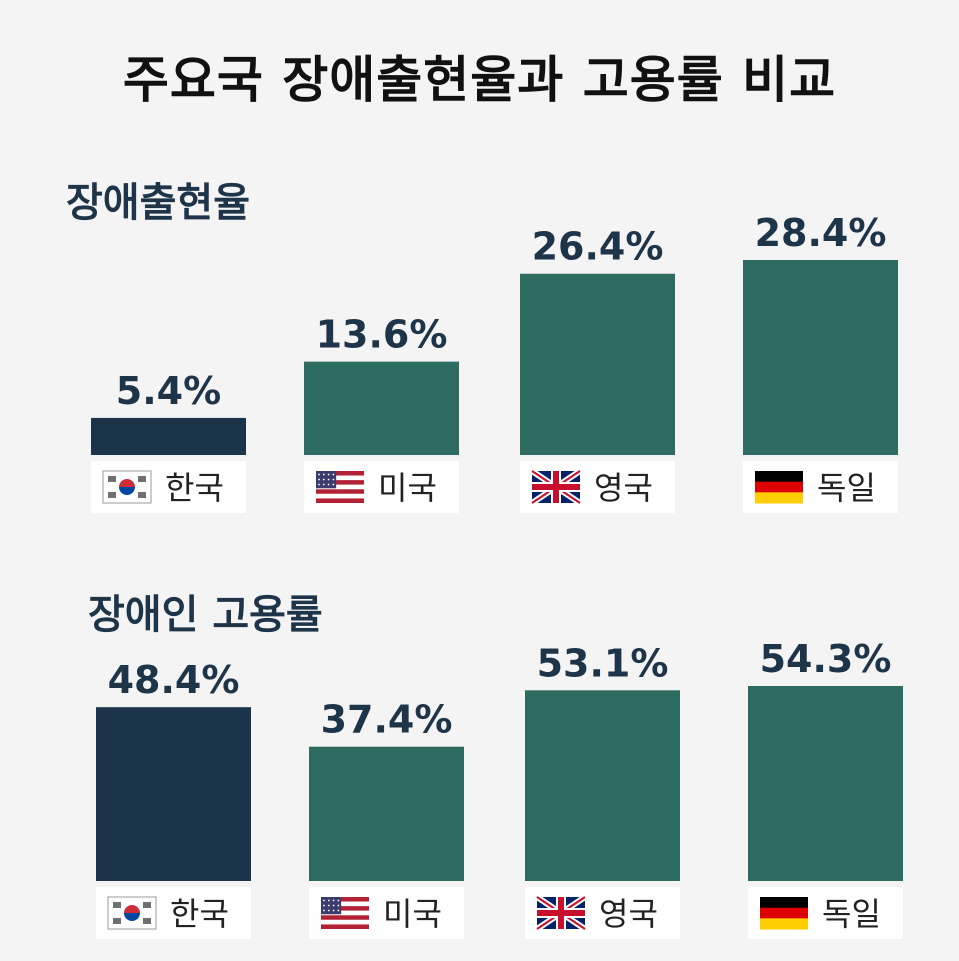  Describe the element at coordinates (603, 663) in the screenshot. I see `value-label-2-3: 53.1%` at that location.